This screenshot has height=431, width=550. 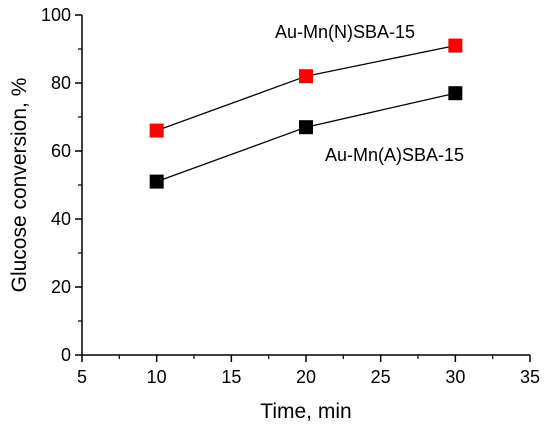 I want to click on x-tick-label: 10, so click(x=157, y=377).